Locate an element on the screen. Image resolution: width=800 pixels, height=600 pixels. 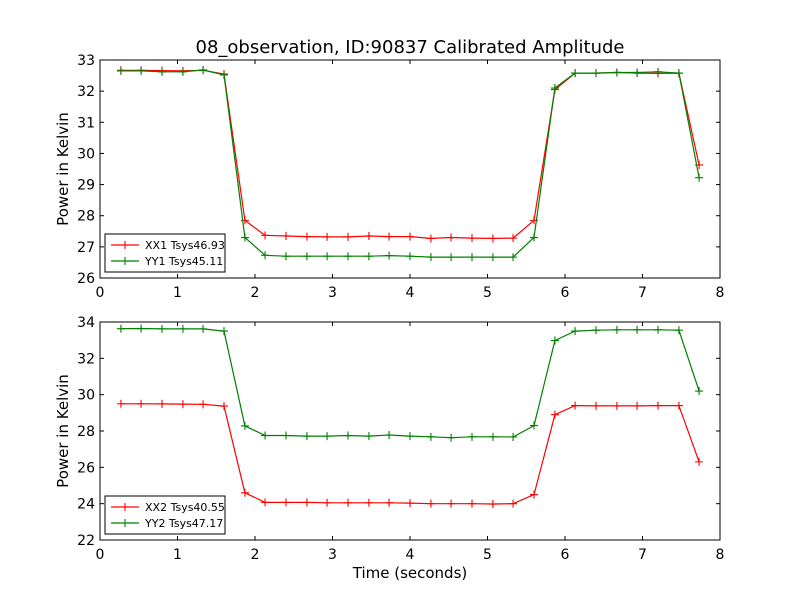
legend: XX1 Tsys46.93 YY1 Tsys45.11 is located at coordinates (165, 253).